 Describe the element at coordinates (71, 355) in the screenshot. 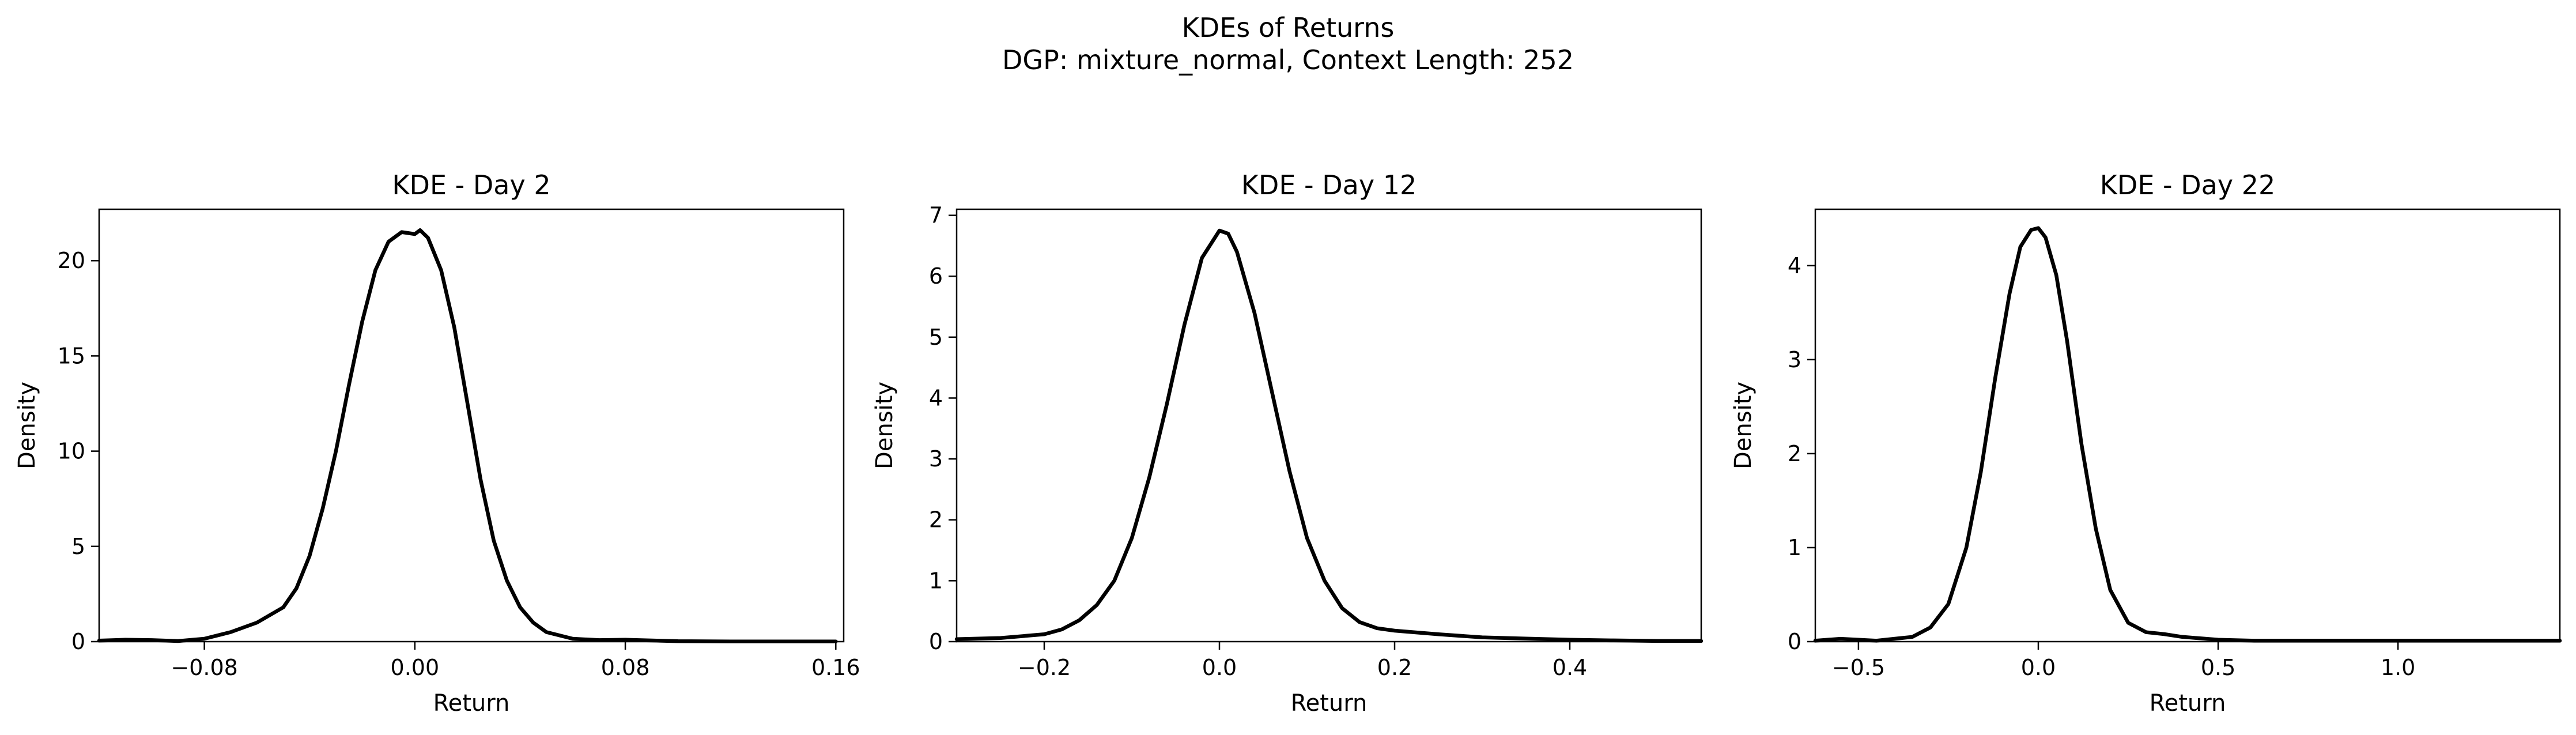

I see `y-tick-label: 15` at that location.